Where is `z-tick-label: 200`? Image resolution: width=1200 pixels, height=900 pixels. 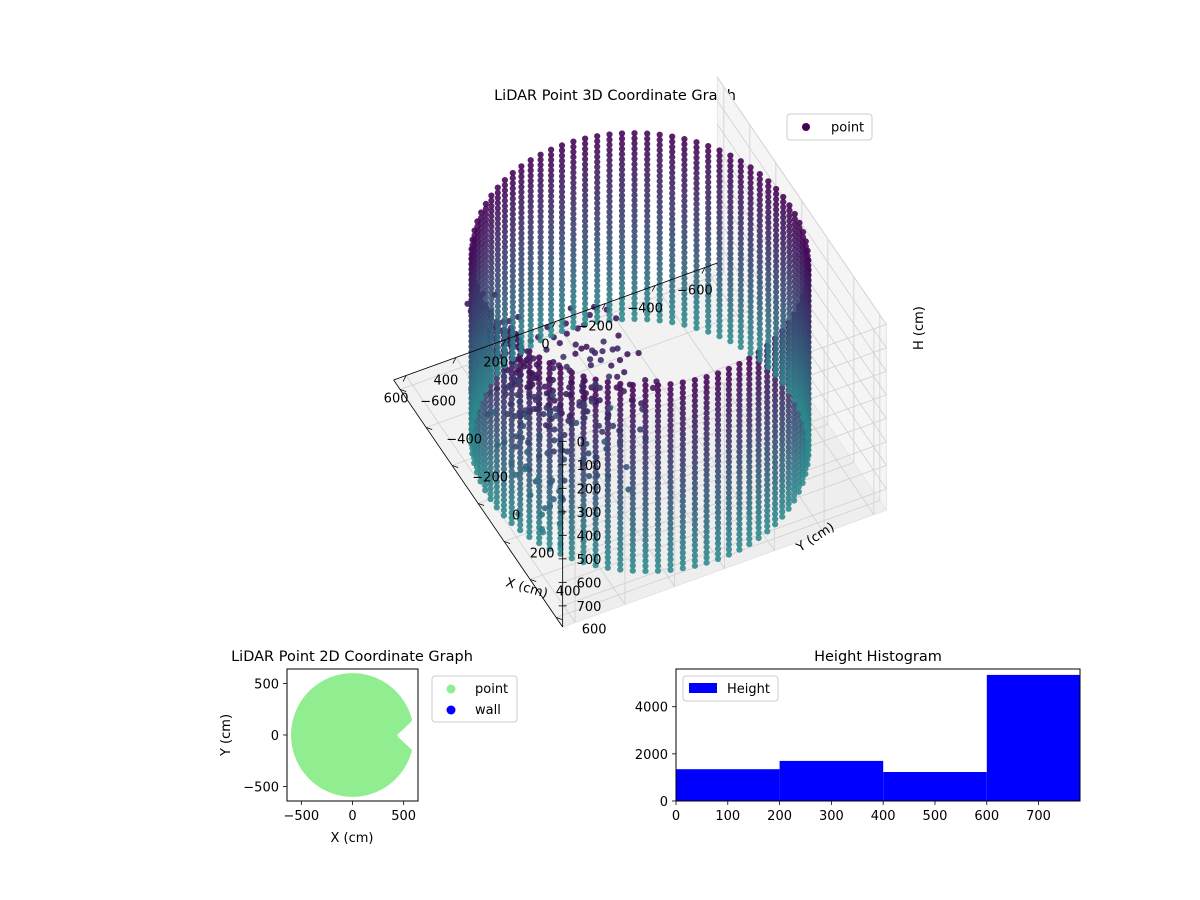 z-tick-label: 200 is located at coordinates (589, 489).